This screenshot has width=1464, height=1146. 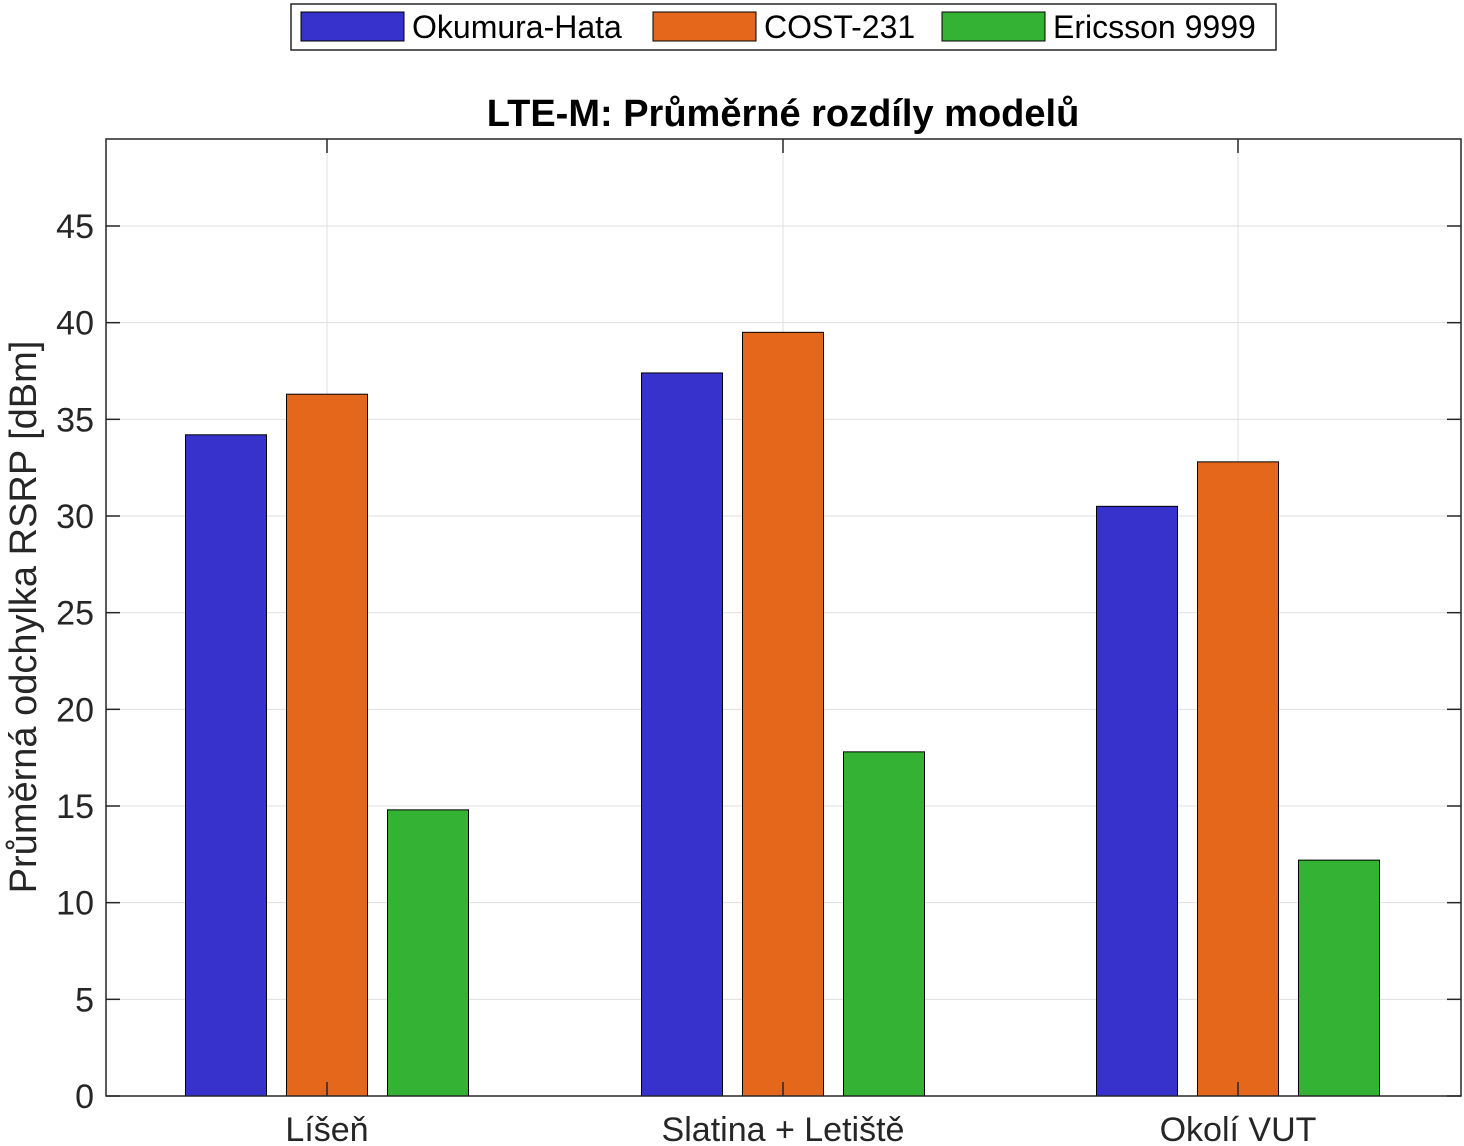 I want to click on chart-title: LTE-M: Průměrné rozdíly modelů, so click(x=783, y=114).